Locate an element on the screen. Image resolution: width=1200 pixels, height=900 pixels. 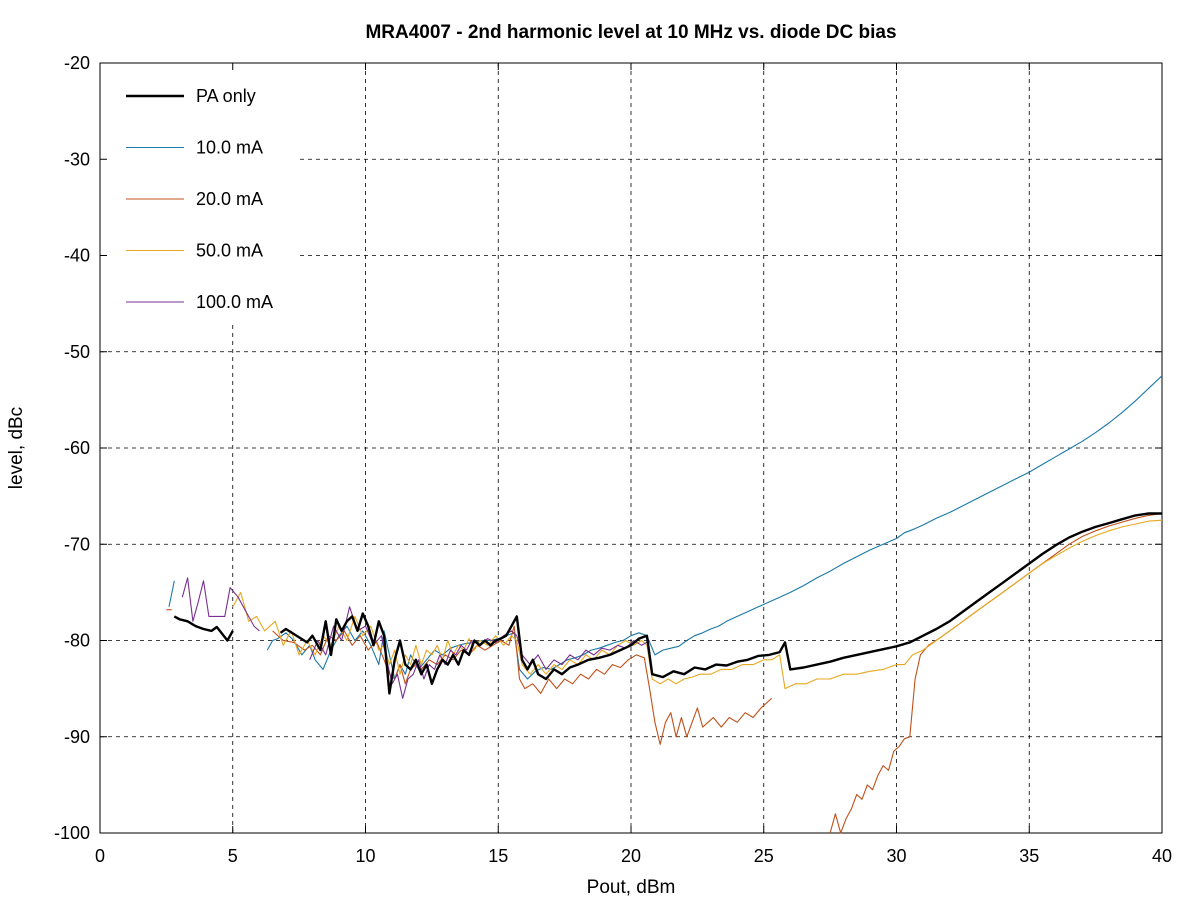
y-tick-label: -80 is located at coordinates (77, 641).